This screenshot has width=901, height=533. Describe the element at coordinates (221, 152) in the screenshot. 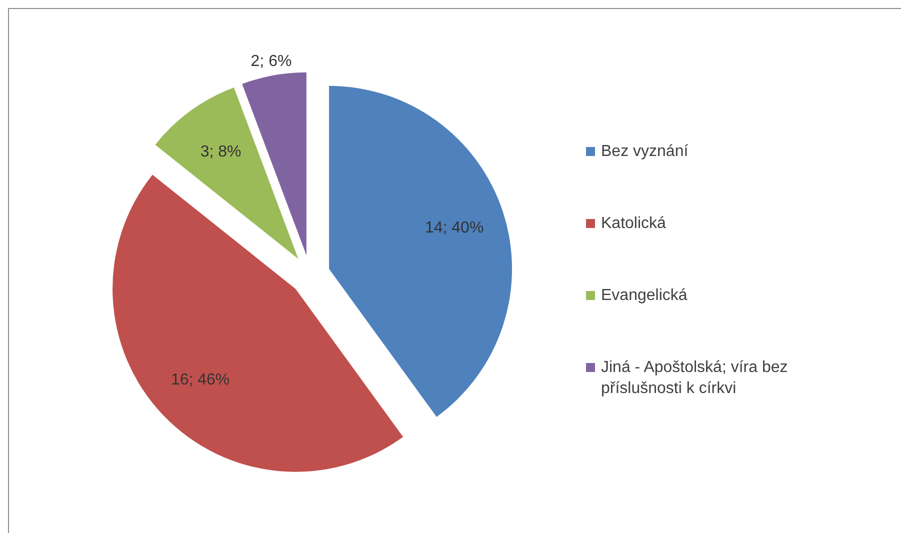

I see `data-label: 3; 8%` at that location.